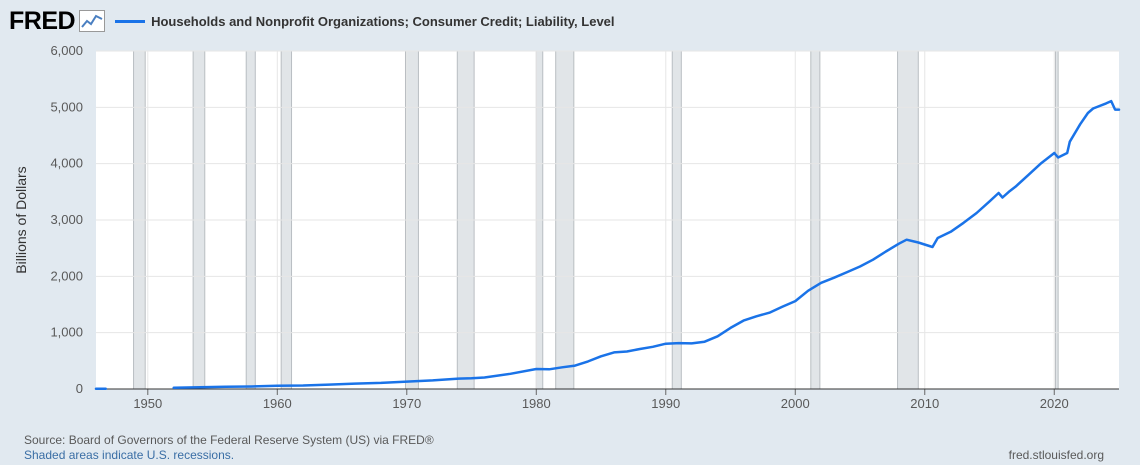  What do you see at coordinates (536, 403) in the screenshot?
I see `x-tick-label: 1980` at bounding box center [536, 403].